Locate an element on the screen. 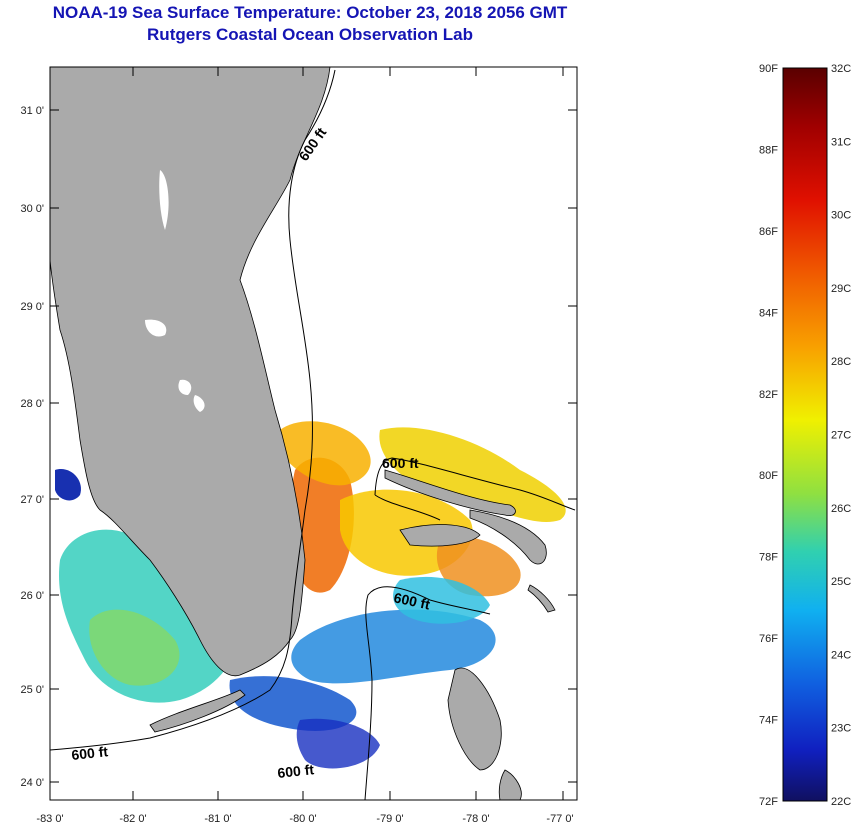 The height and width of the screenshot is (832, 864). lon-label: -83 0' is located at coordinates (49, 819).